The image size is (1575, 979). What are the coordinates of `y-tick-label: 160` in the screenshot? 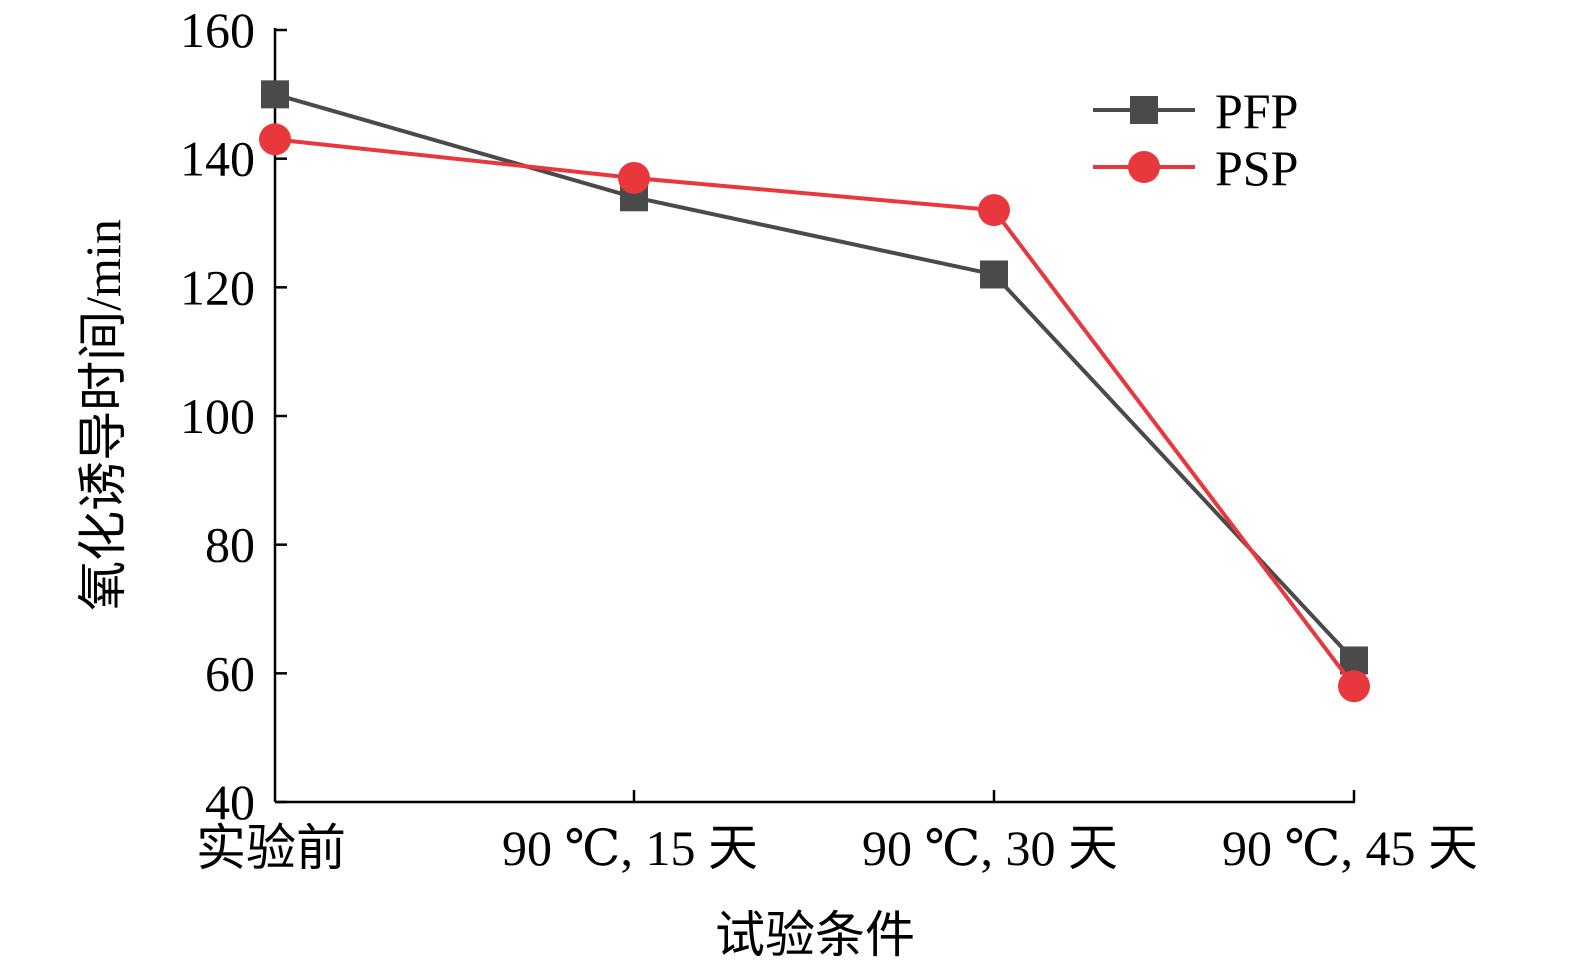 It's located at (217, 30).